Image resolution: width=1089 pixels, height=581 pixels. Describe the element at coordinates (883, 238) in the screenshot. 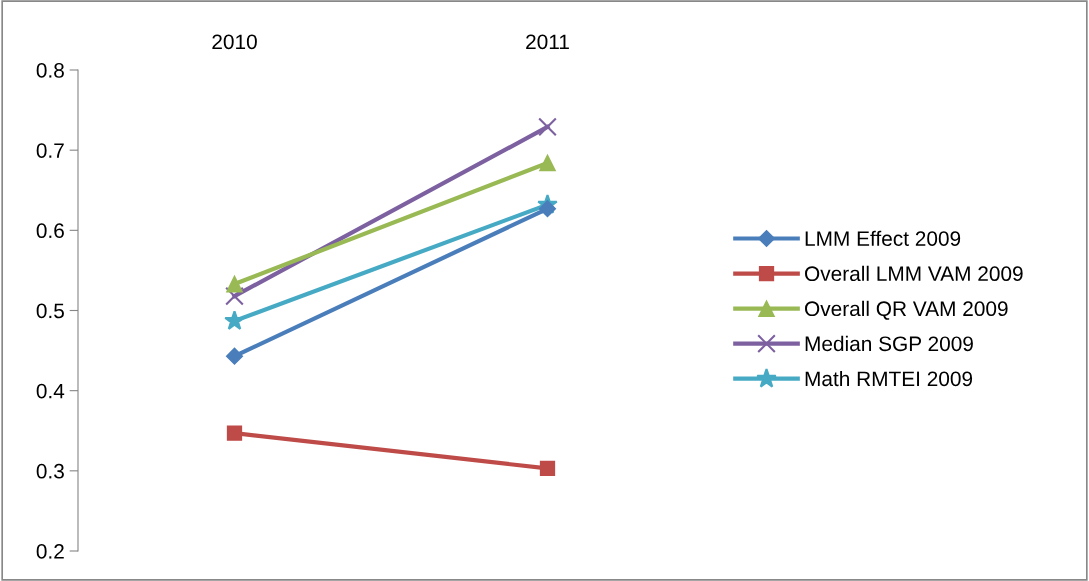

I see `legend-label: LMM Effect 2009` at that location.